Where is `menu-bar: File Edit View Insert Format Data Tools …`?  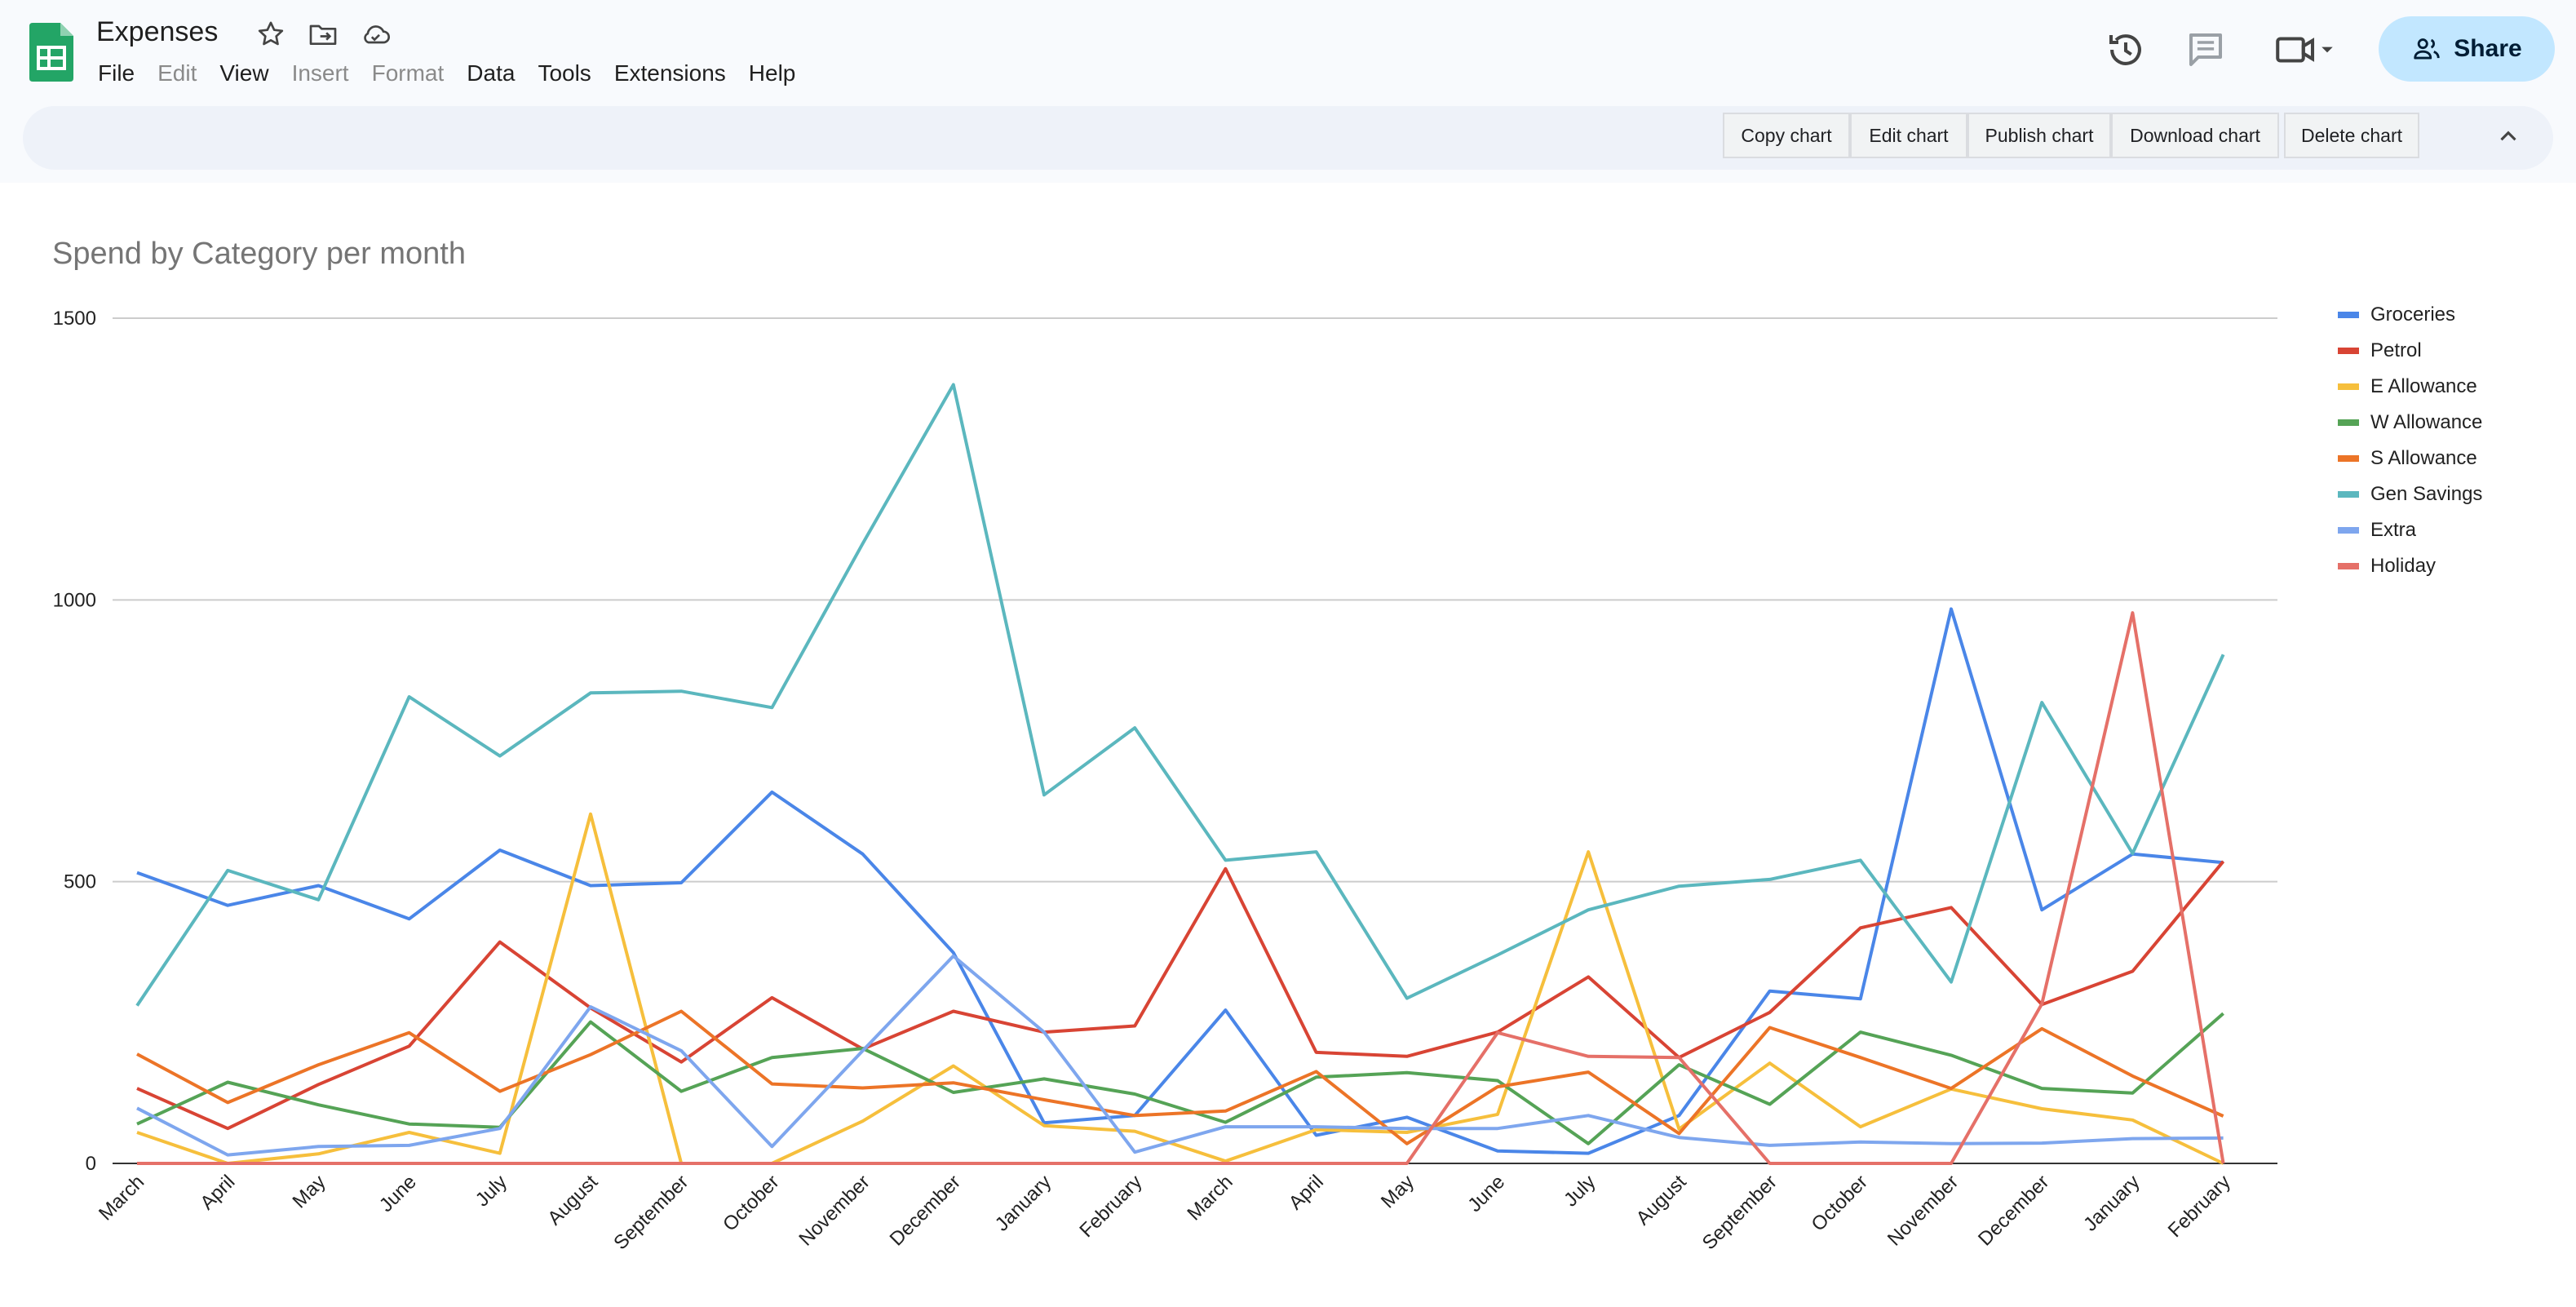
menu-bar: File Edit View Insert Format Data Tools … is located at coordinates (446, 73).